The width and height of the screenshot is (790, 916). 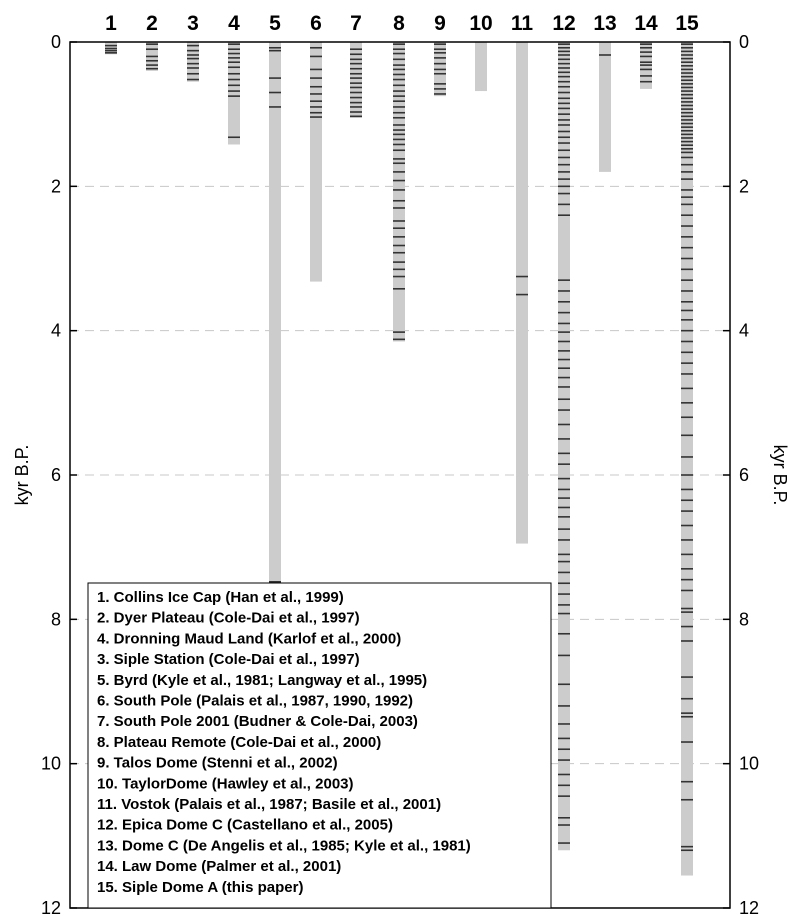 I want to click on column-label-11: 11, so click(x=522, y=23).